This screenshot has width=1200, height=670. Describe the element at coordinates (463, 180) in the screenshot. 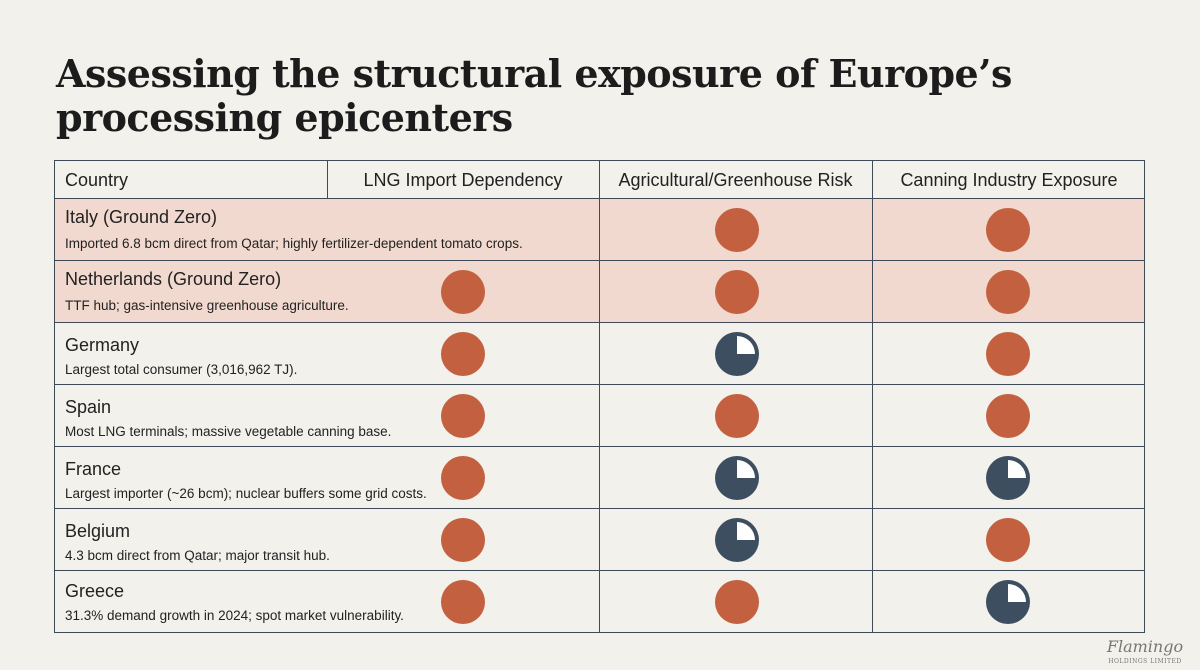

I see `column-header-lng: LNG Import Dependency` at that location.